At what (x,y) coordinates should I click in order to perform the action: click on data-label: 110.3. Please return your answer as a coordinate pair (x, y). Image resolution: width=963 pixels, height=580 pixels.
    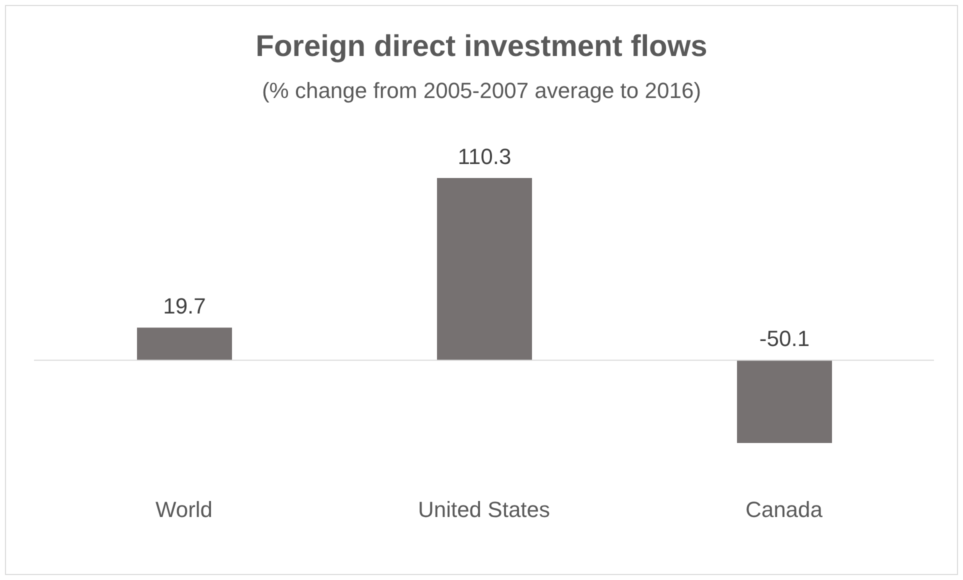
    Looking at the image, I should click on (485, 156).